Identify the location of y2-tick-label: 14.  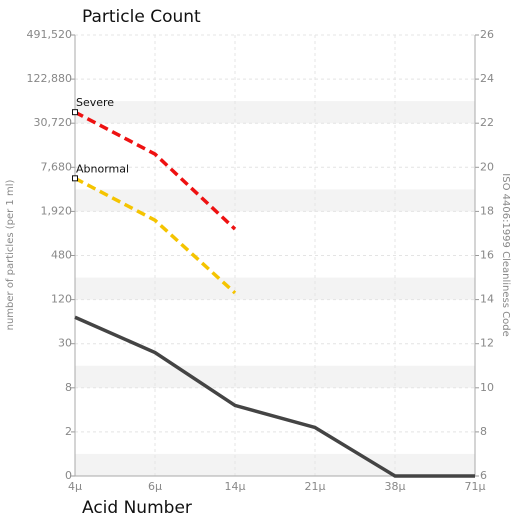
(487, 299).